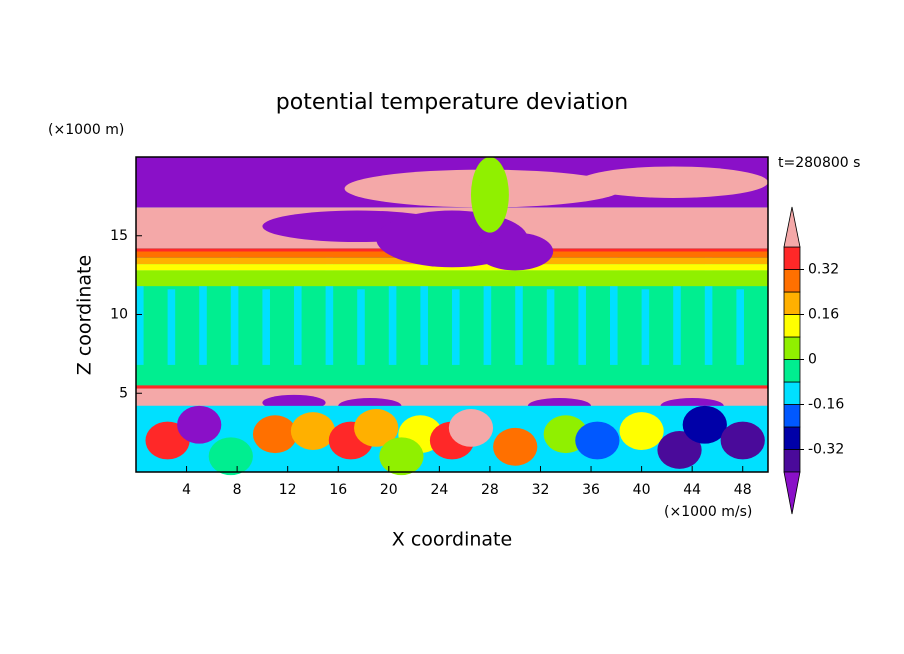  What do you see at coordinates (823, 270) in the screenshot?
I see `colorbar-tick-label: 0.32` at bounding box center [823, 270].